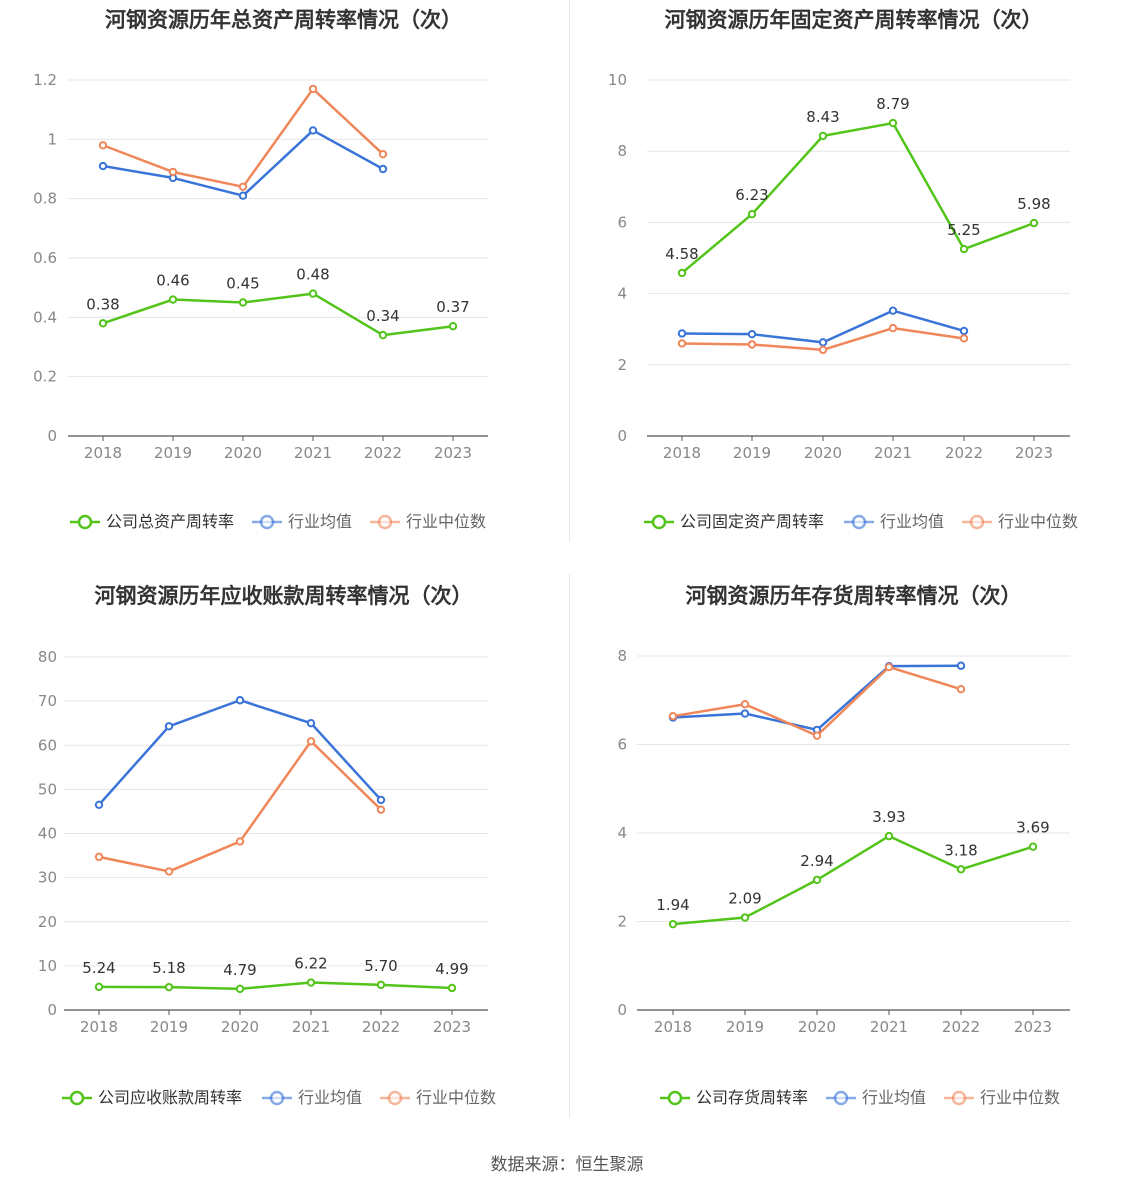 This screenshot has height=1188, width=1134. What do you see at coordinates (283, 596) in the screenshot?
I see `chart-title: 河钢资源历年应收账款周转率情况（次）` at bounding box center [283, 596].